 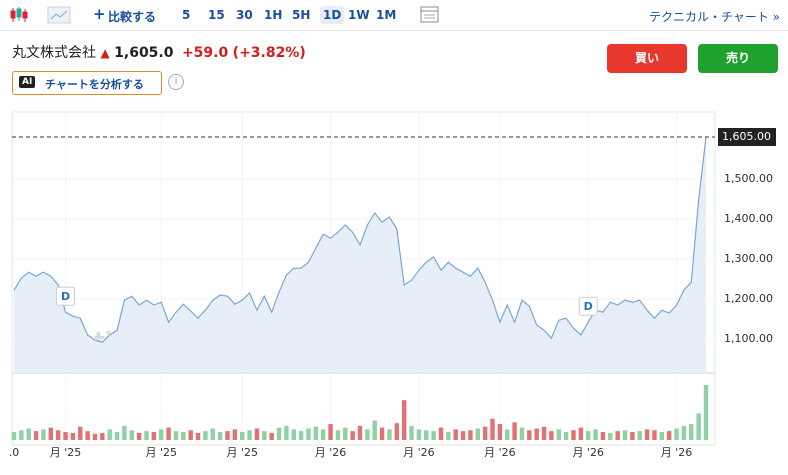 I want to click on interval-button: 1M, so click(x=386, y=15).